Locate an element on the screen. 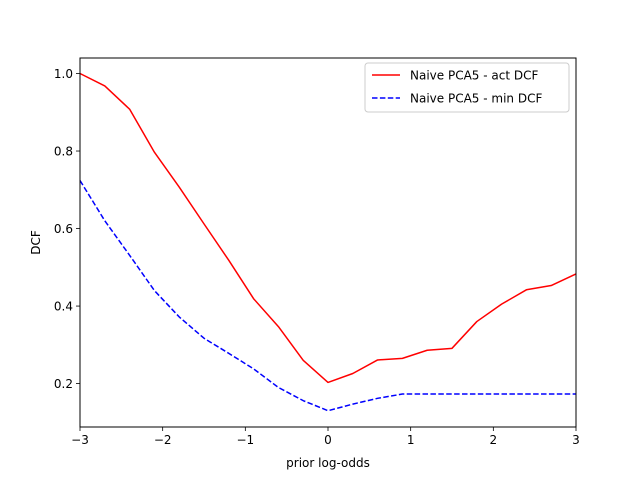 The height and width of the screenshot is (480, 640). x-tick-label: 0 is located at coordinates (328, 440).